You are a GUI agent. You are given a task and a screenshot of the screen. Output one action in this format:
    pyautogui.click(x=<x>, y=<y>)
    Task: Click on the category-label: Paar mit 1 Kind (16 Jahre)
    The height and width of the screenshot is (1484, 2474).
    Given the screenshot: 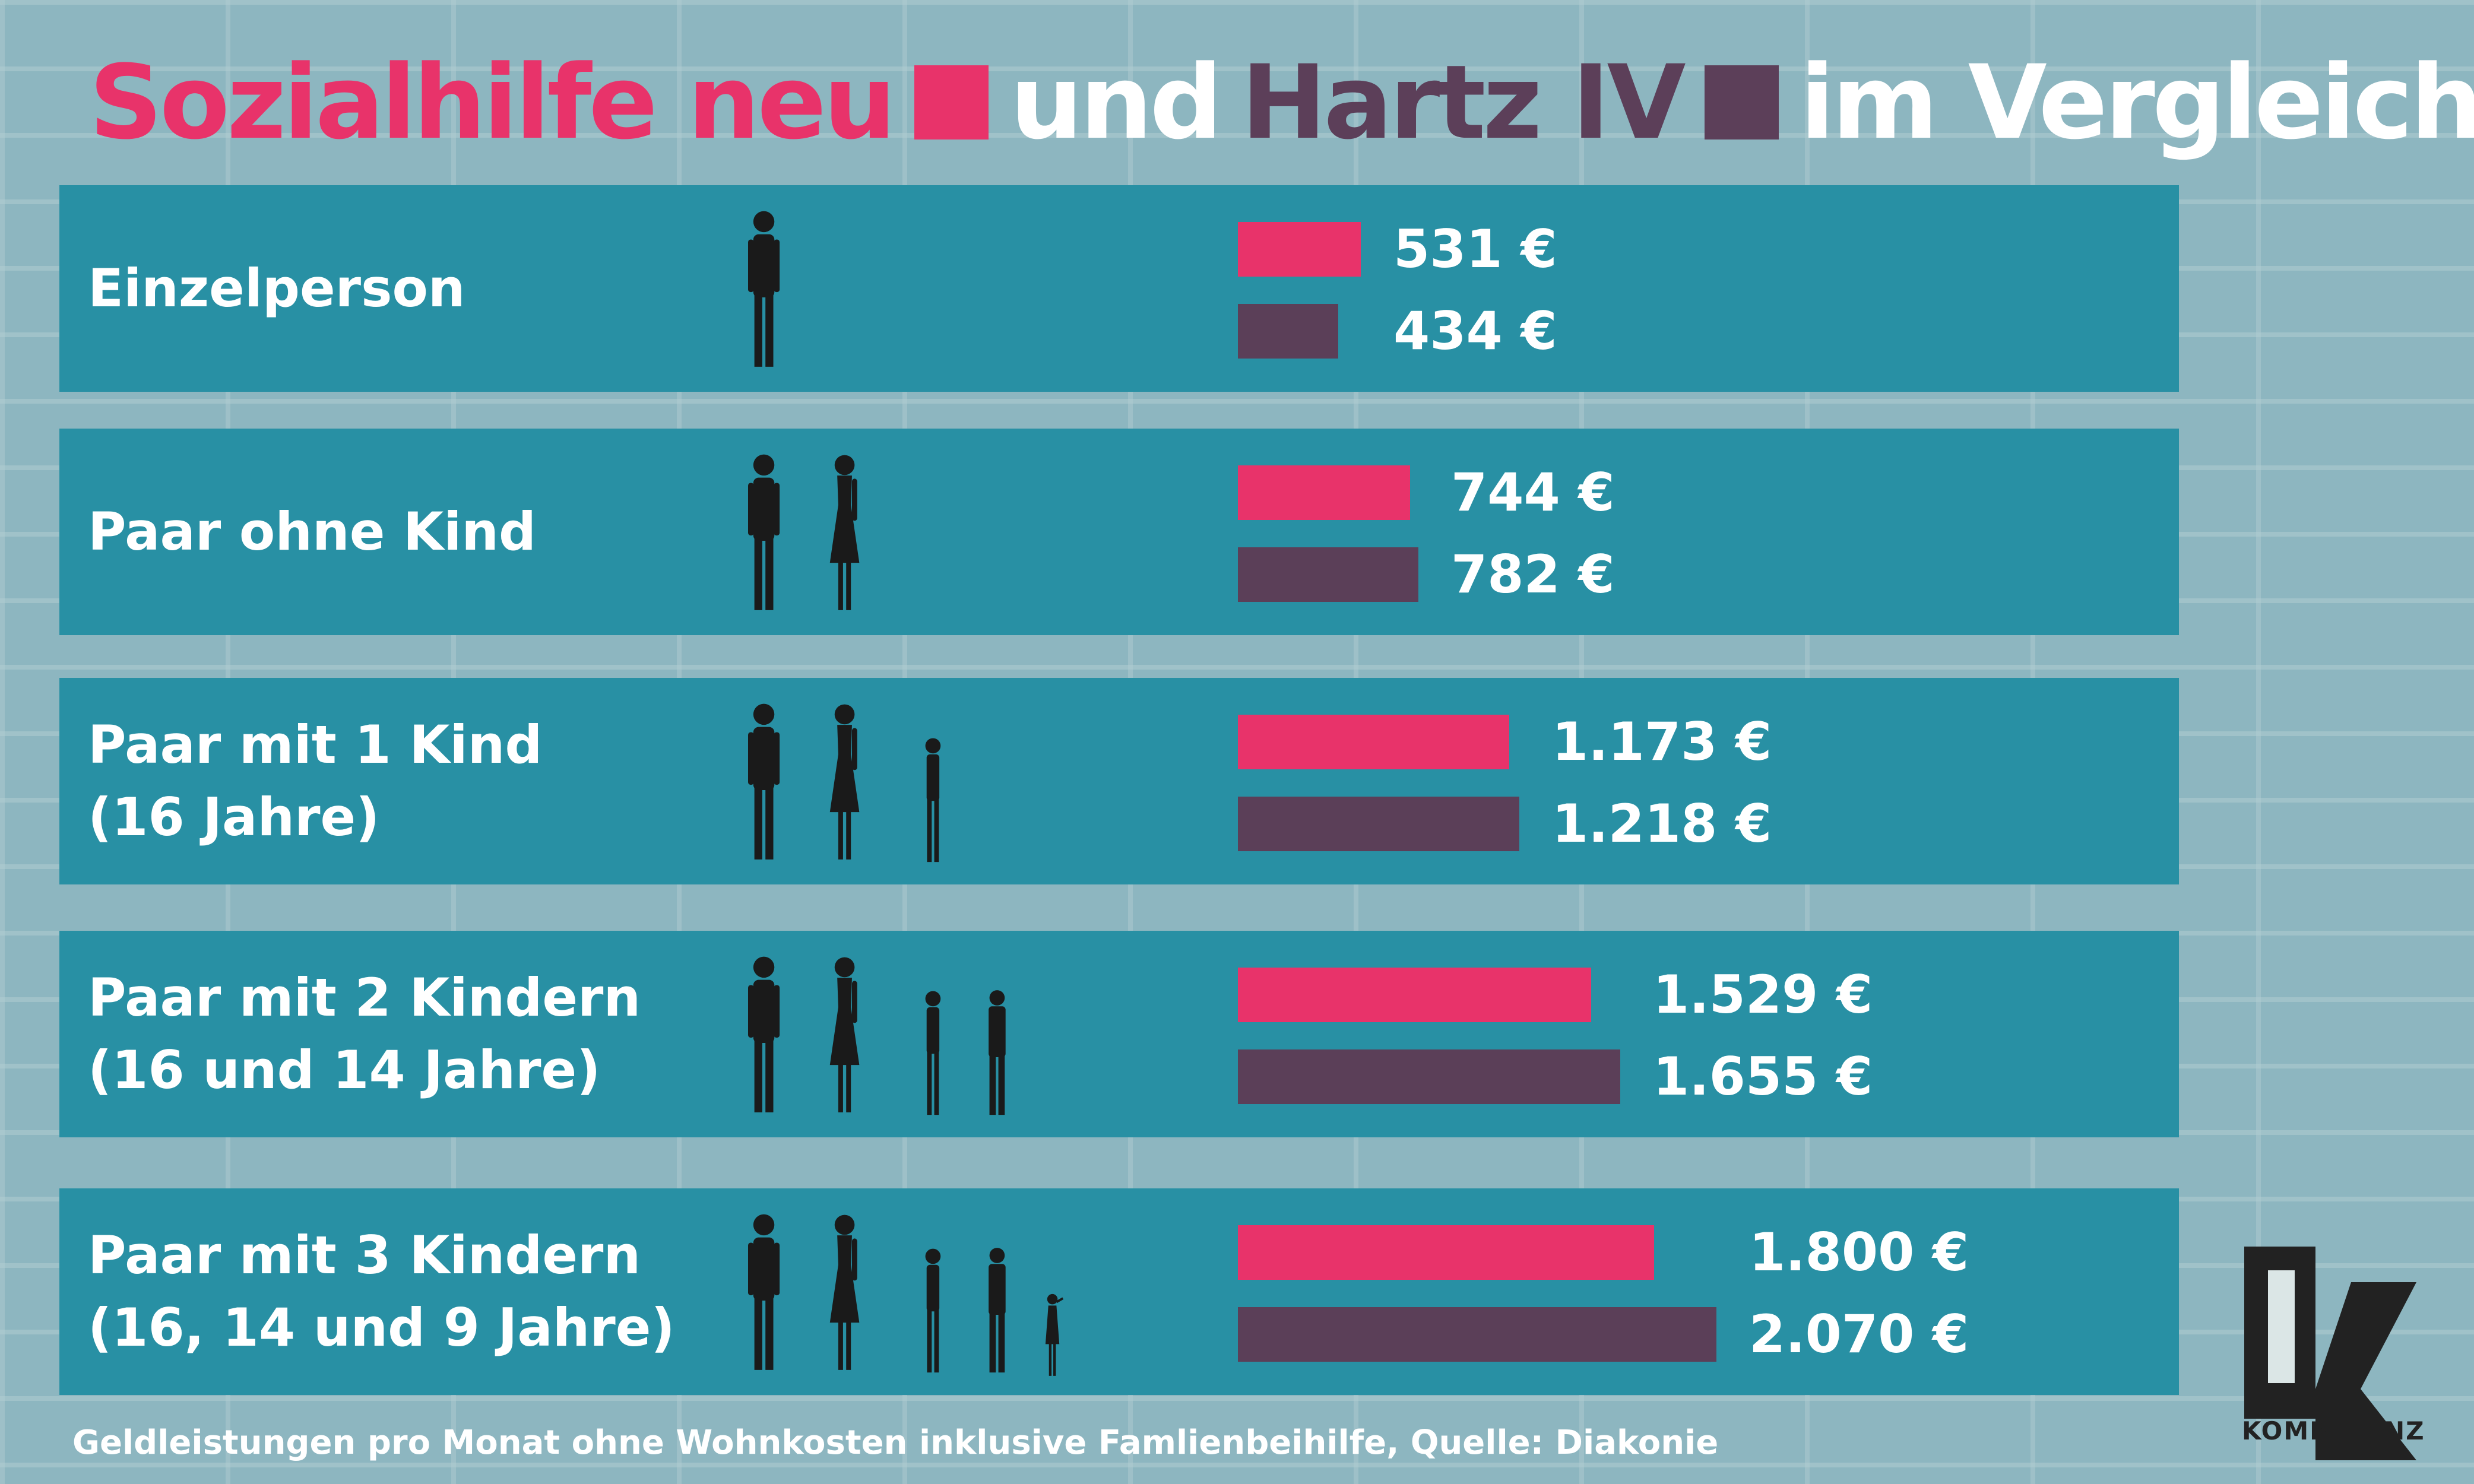 What is the action you would take?
    pyautogui.click(x=315, y=781)
    